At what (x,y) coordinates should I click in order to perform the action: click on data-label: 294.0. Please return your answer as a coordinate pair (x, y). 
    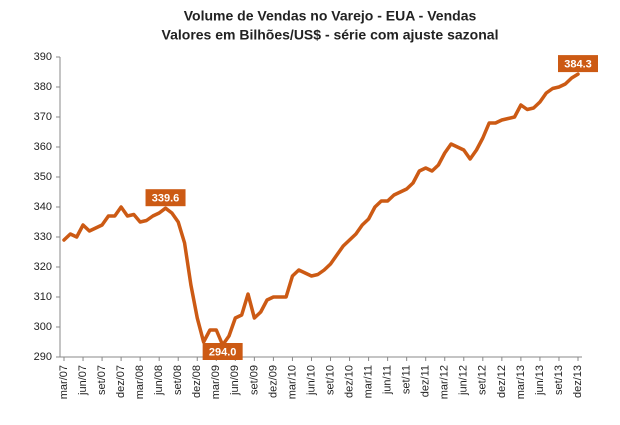
    Looking at the image, I should click on (223, 352).